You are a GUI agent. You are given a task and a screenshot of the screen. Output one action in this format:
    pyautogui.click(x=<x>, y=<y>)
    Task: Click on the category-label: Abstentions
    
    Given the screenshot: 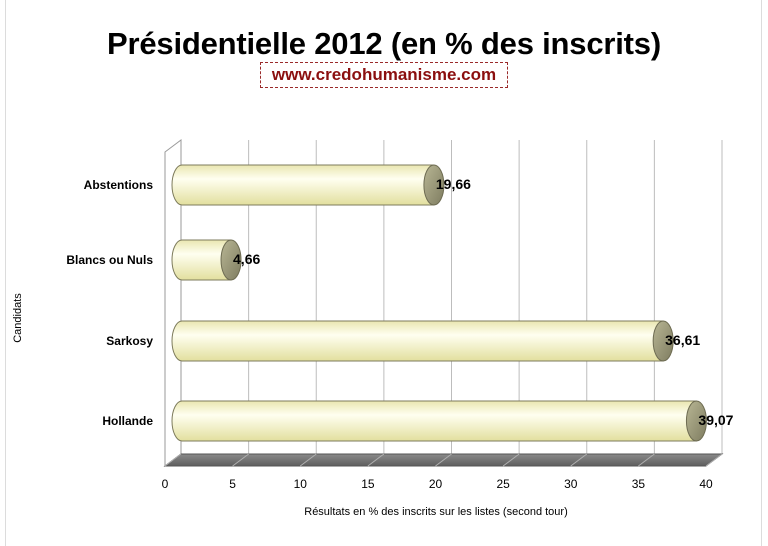 What is the action you would take?
    pyautogui.click(x=119, y=185)
    